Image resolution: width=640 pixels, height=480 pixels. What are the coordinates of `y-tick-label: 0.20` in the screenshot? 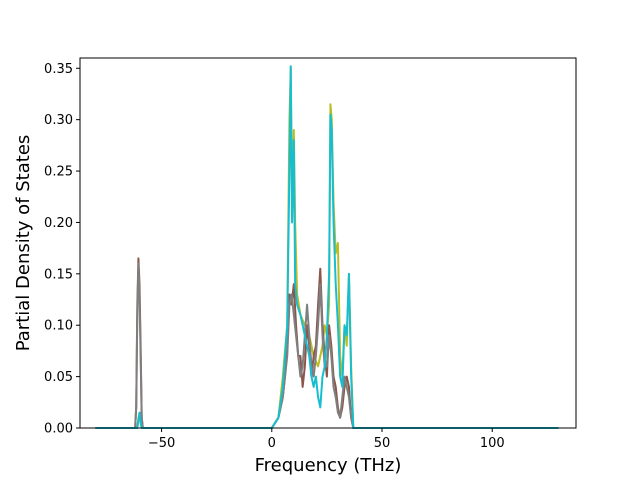 It's located at (58, 223).